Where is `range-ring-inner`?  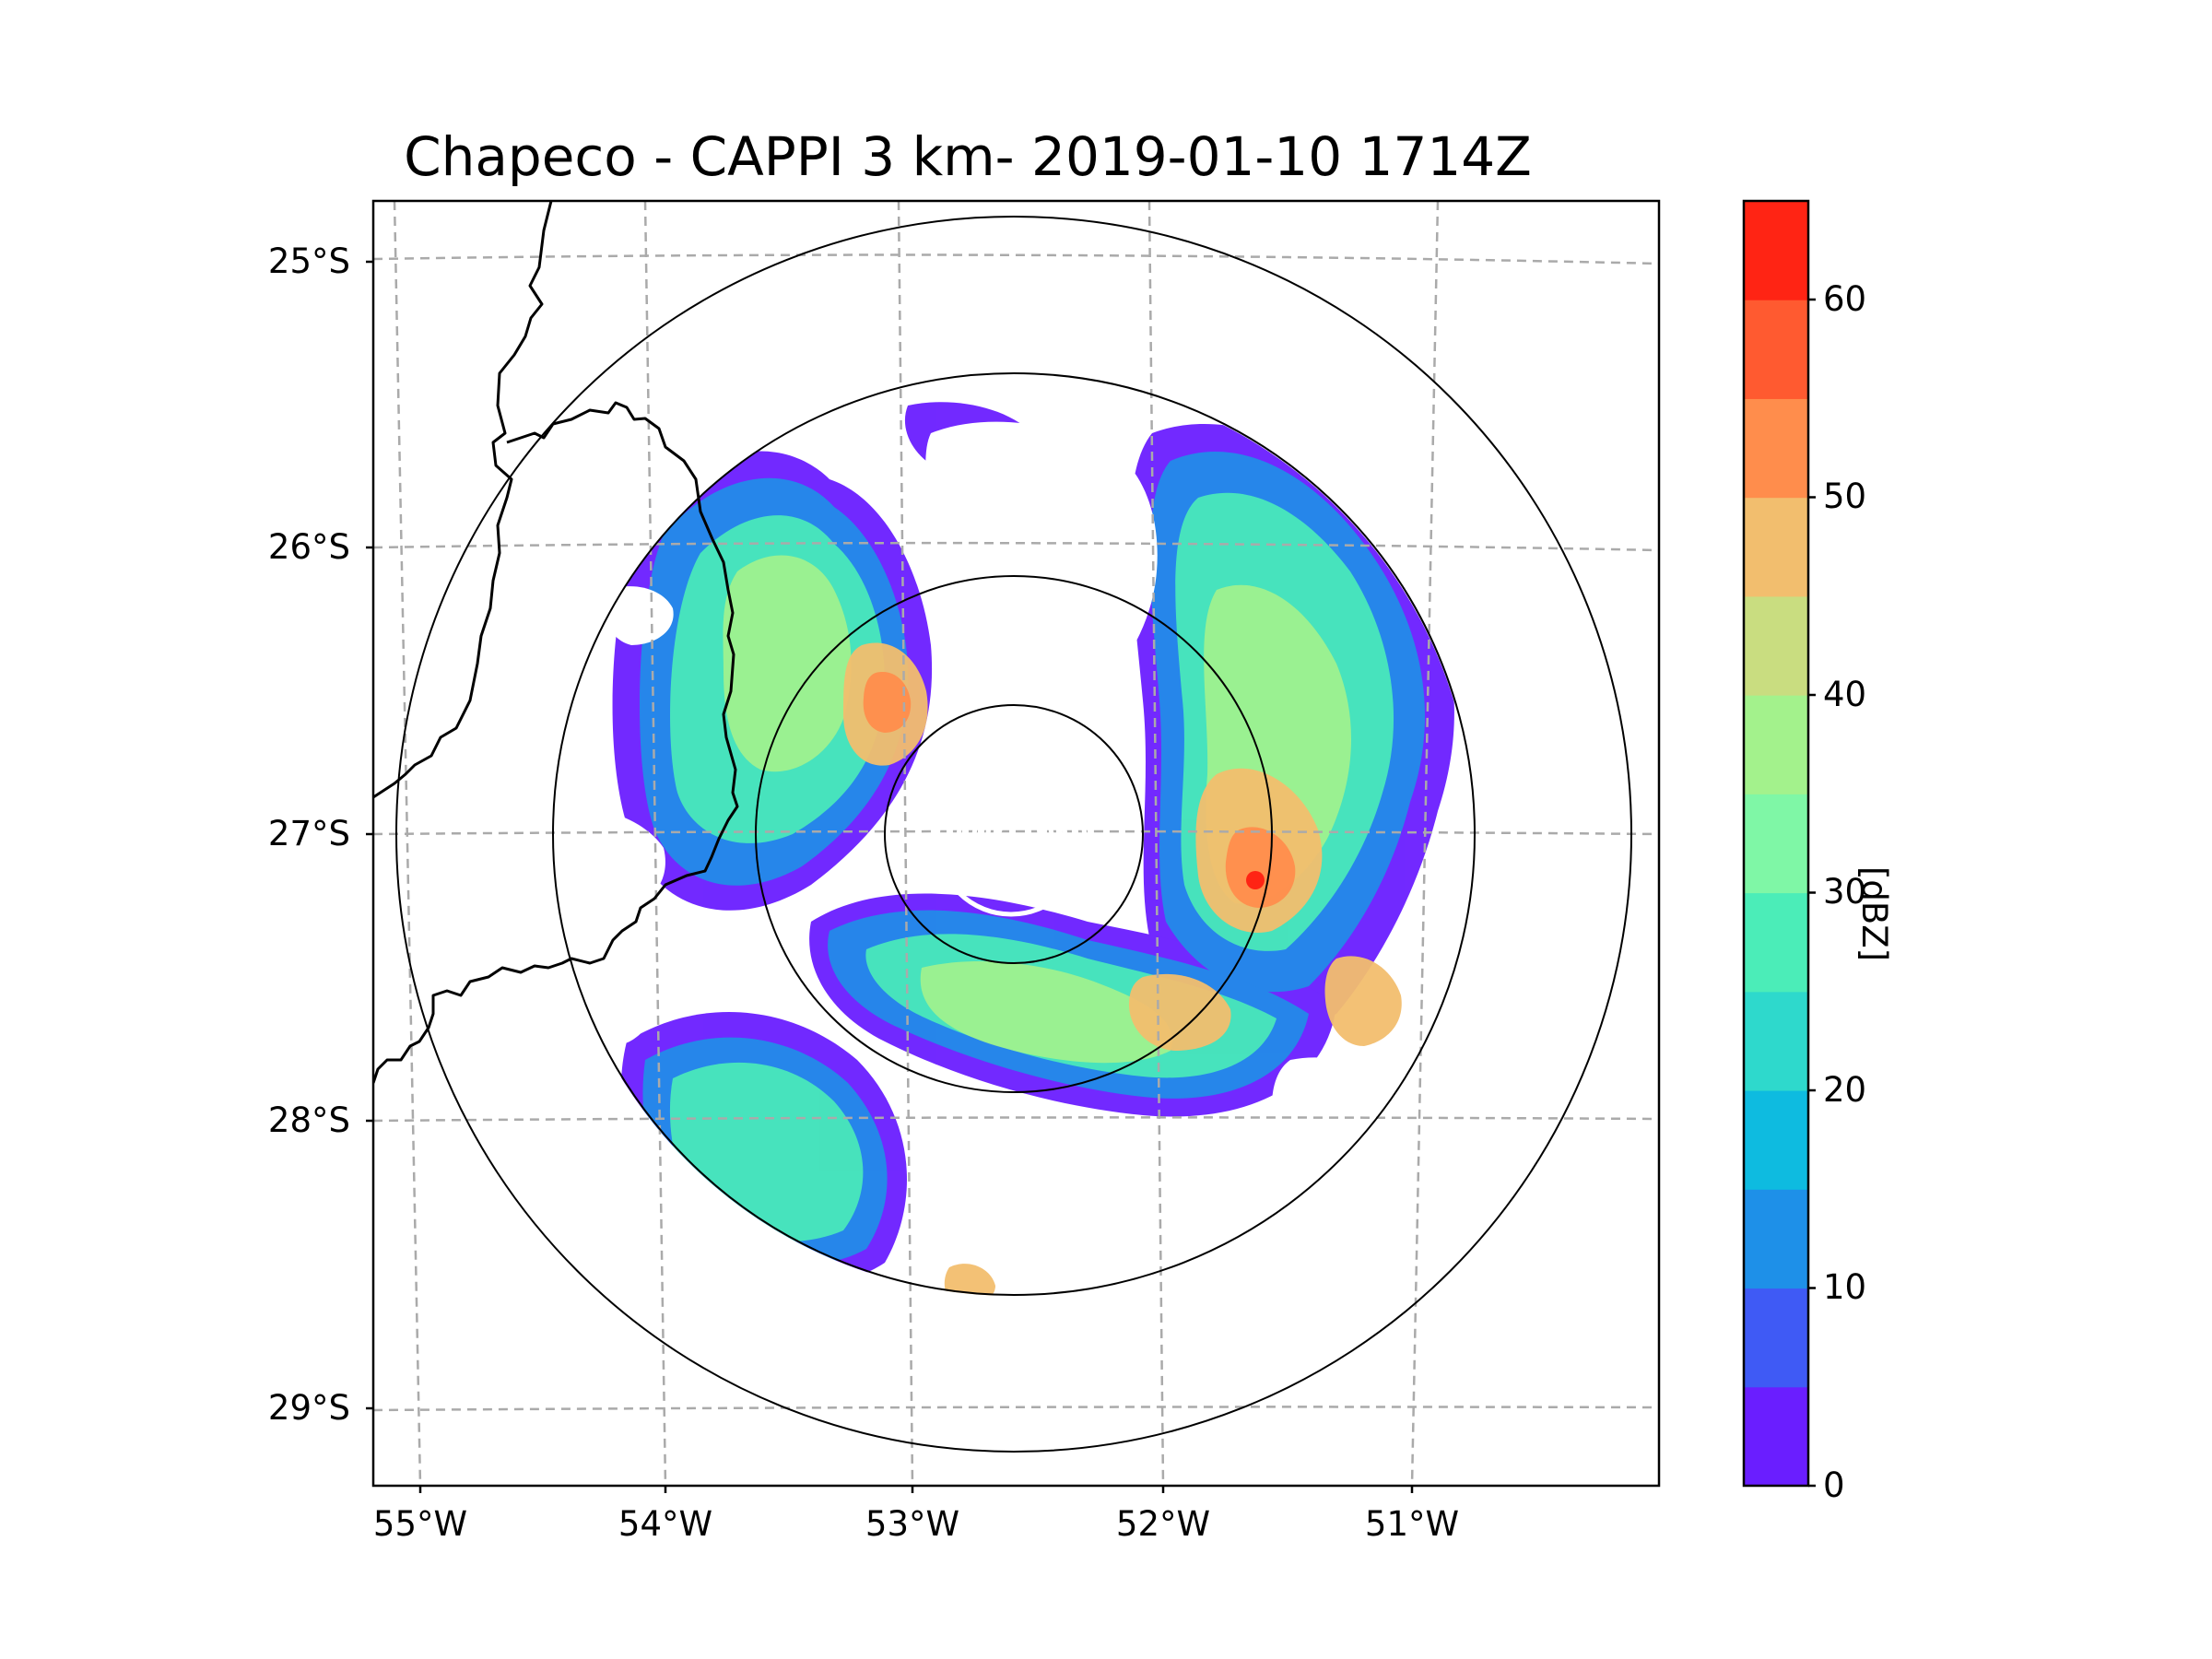 range-ring-inner is located at coordinates (1014, 834).